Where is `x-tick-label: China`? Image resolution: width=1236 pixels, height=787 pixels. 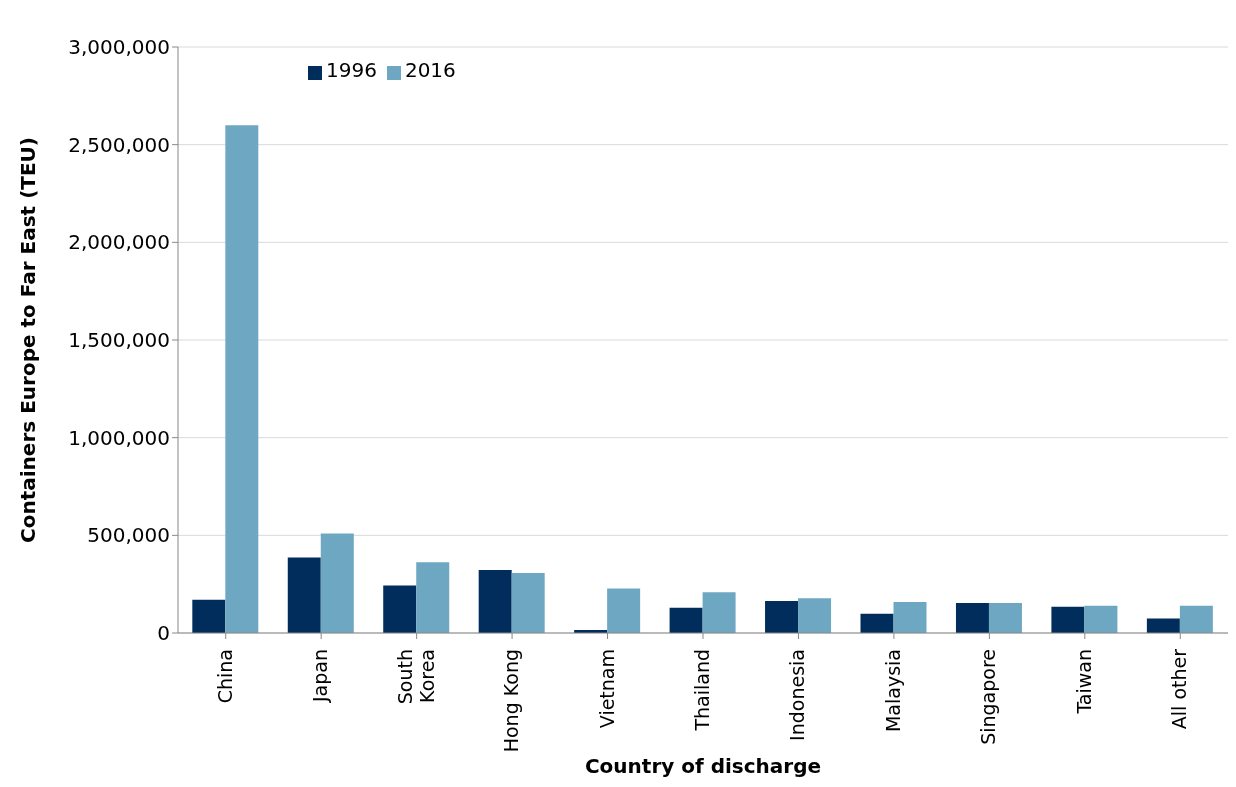
x-tick-label: China is located at coordinates (224, 676).